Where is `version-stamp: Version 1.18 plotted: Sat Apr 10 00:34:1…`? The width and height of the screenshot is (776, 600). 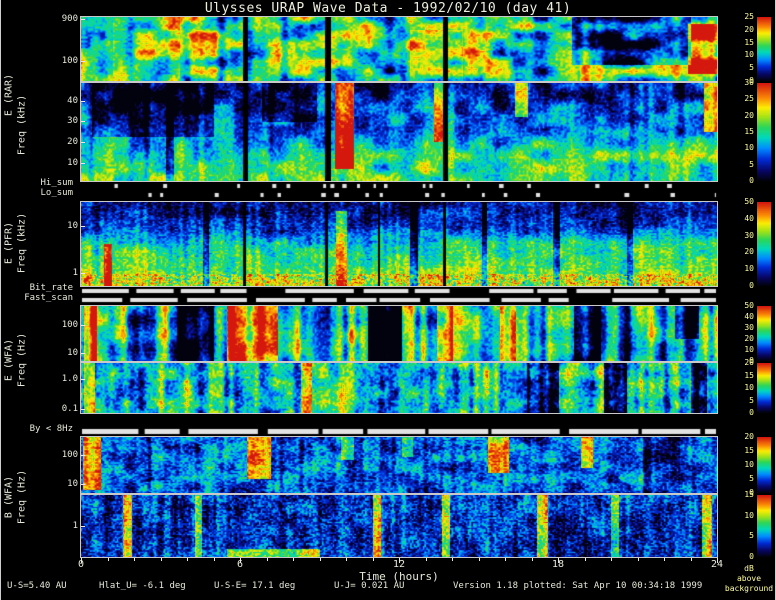 version-stamp: Version 1.18 plotted: Sat Apr 10 00:34:1… is located at coordinates (578, 586).